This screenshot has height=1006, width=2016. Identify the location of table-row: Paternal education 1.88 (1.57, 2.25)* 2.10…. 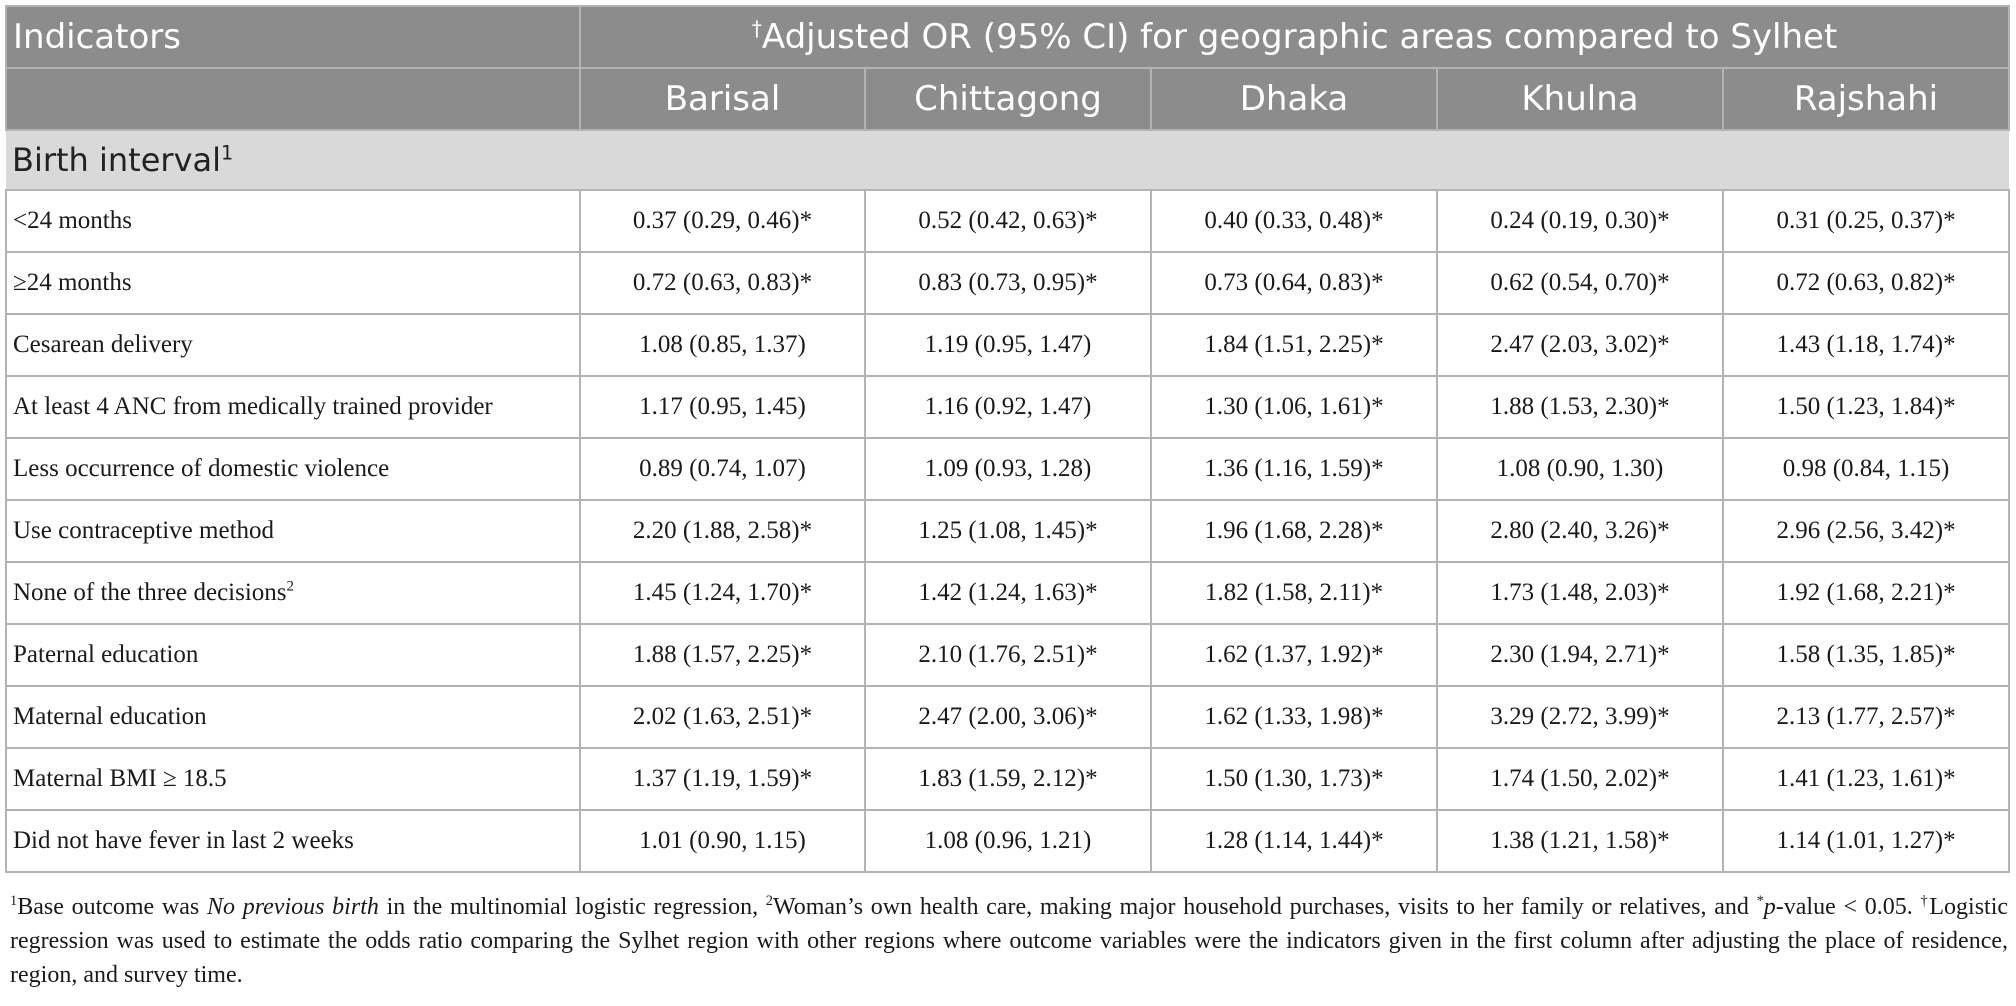
(1008, 655).